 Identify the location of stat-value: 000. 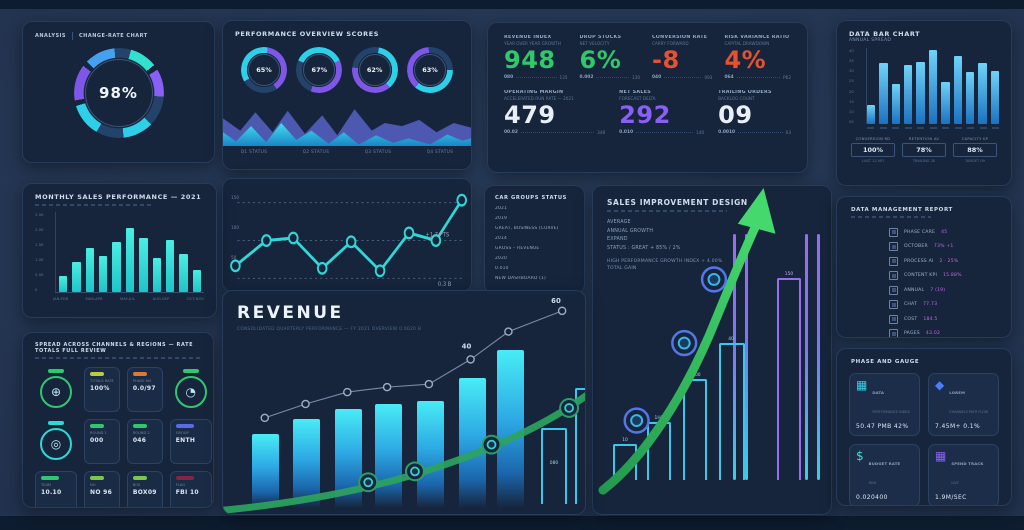
(97, 440).